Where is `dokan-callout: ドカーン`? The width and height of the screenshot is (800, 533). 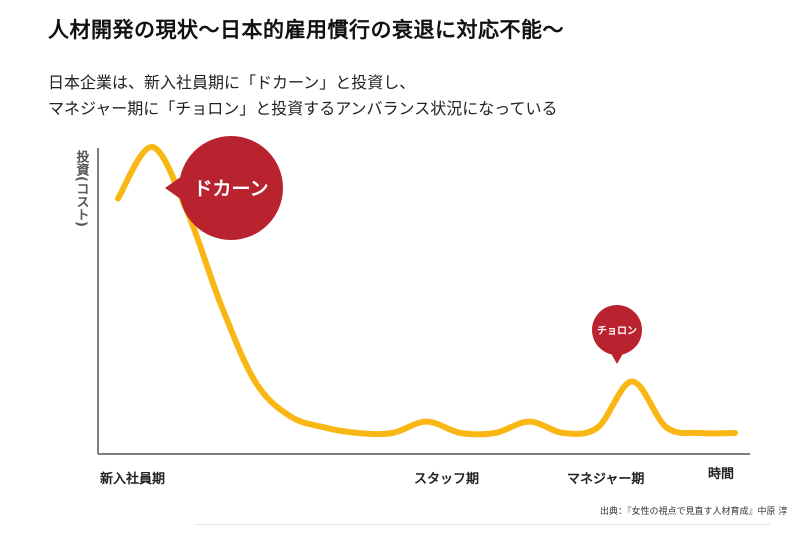 dokan-callout: ドカーン is located at coordinates (224, 188).